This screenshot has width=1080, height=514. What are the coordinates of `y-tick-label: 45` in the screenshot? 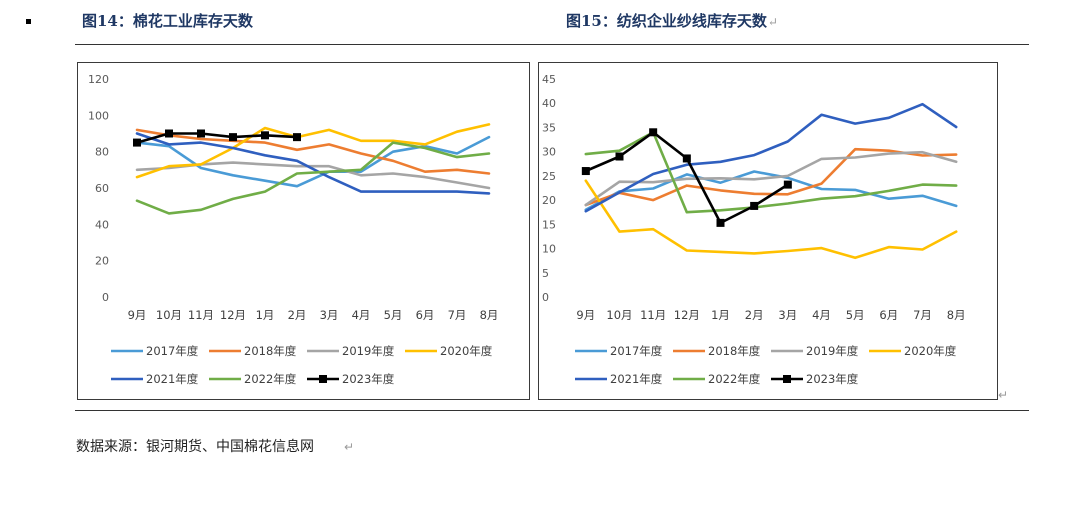 It's located at (549, 79).